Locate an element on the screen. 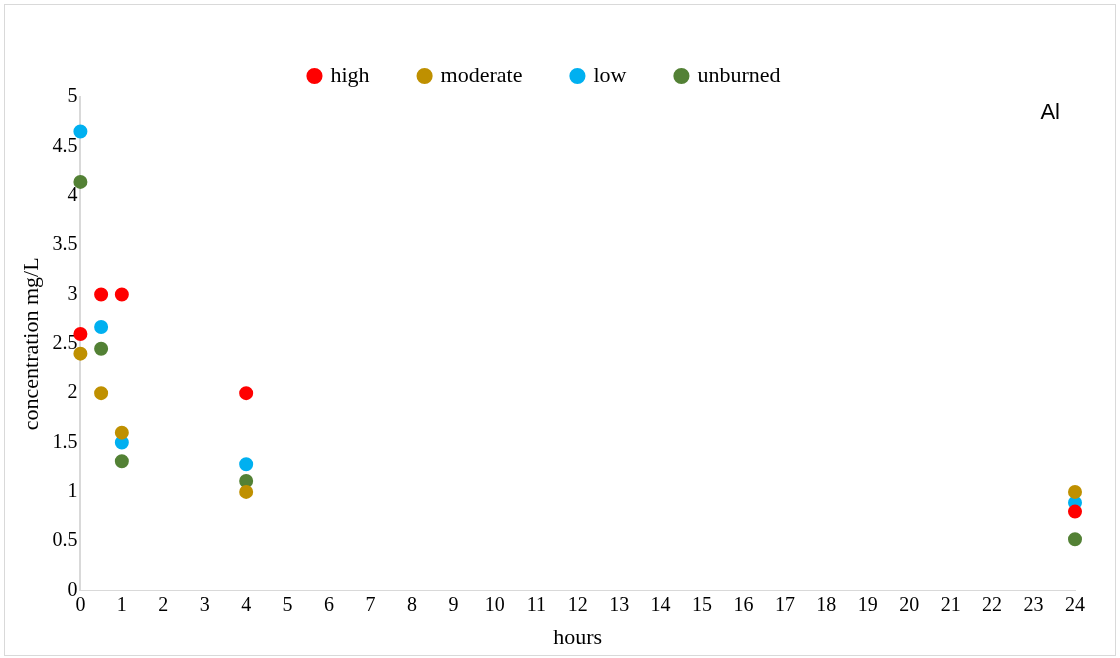 The image size is (1120, 658). x-tick-label: 12 is located at coordinates (577, 603).